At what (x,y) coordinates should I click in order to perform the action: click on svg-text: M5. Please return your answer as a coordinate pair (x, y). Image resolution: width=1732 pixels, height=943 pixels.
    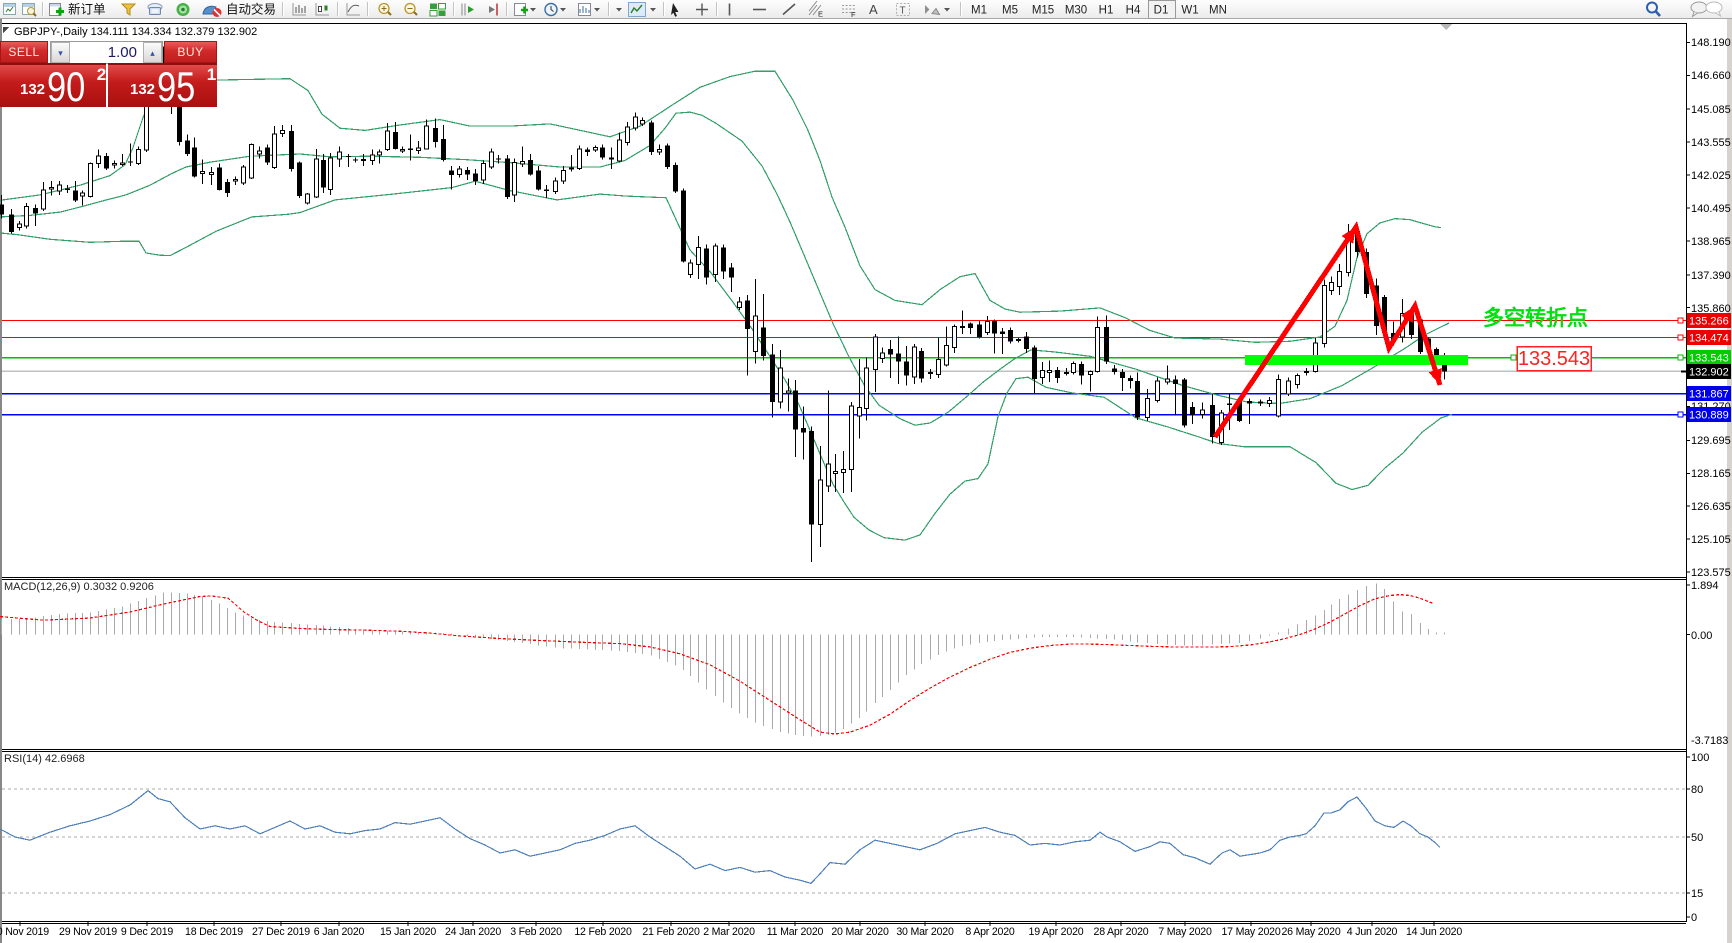
    Looking at the image, I should click on (1010, 11).